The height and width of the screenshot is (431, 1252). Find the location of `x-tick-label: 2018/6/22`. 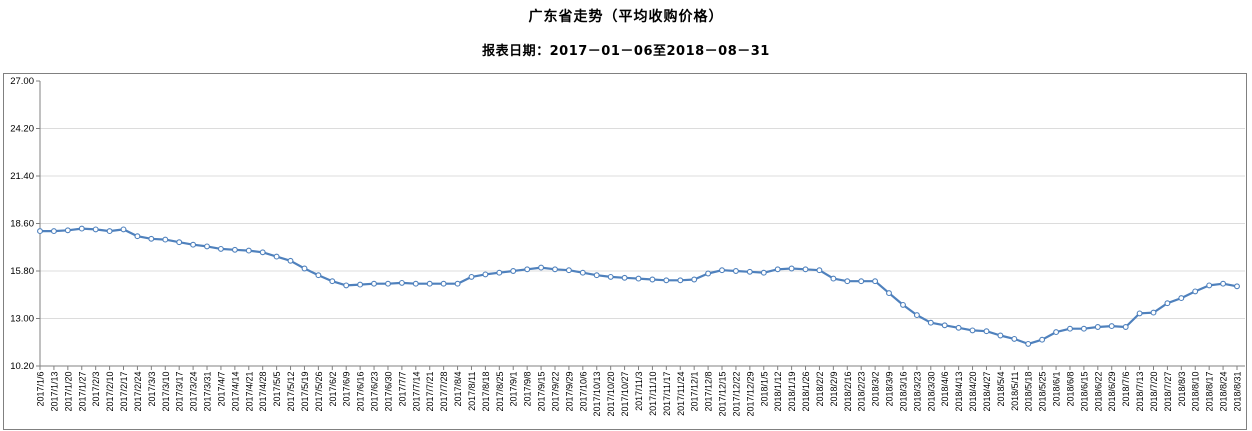

x-tick-label: 2018/6/22 is located at coordinates (1098, 392).